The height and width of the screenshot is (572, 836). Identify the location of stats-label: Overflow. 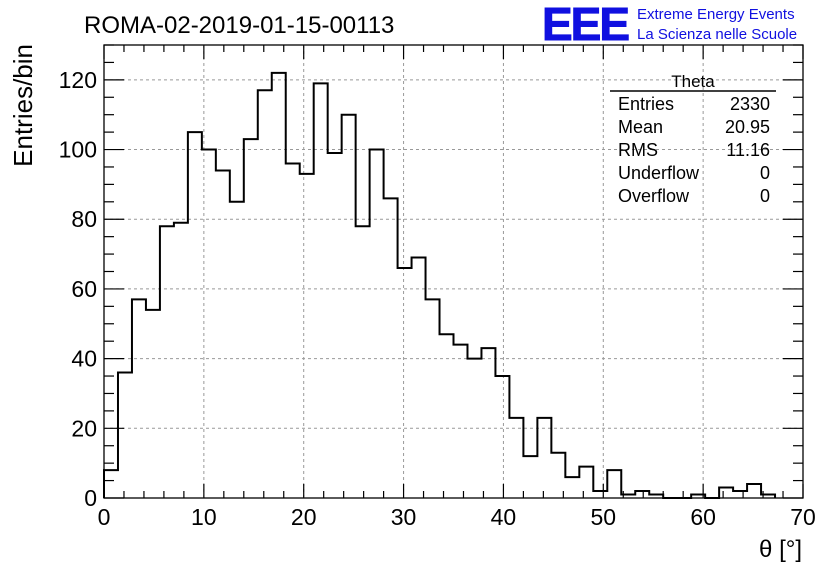
(654, 196).